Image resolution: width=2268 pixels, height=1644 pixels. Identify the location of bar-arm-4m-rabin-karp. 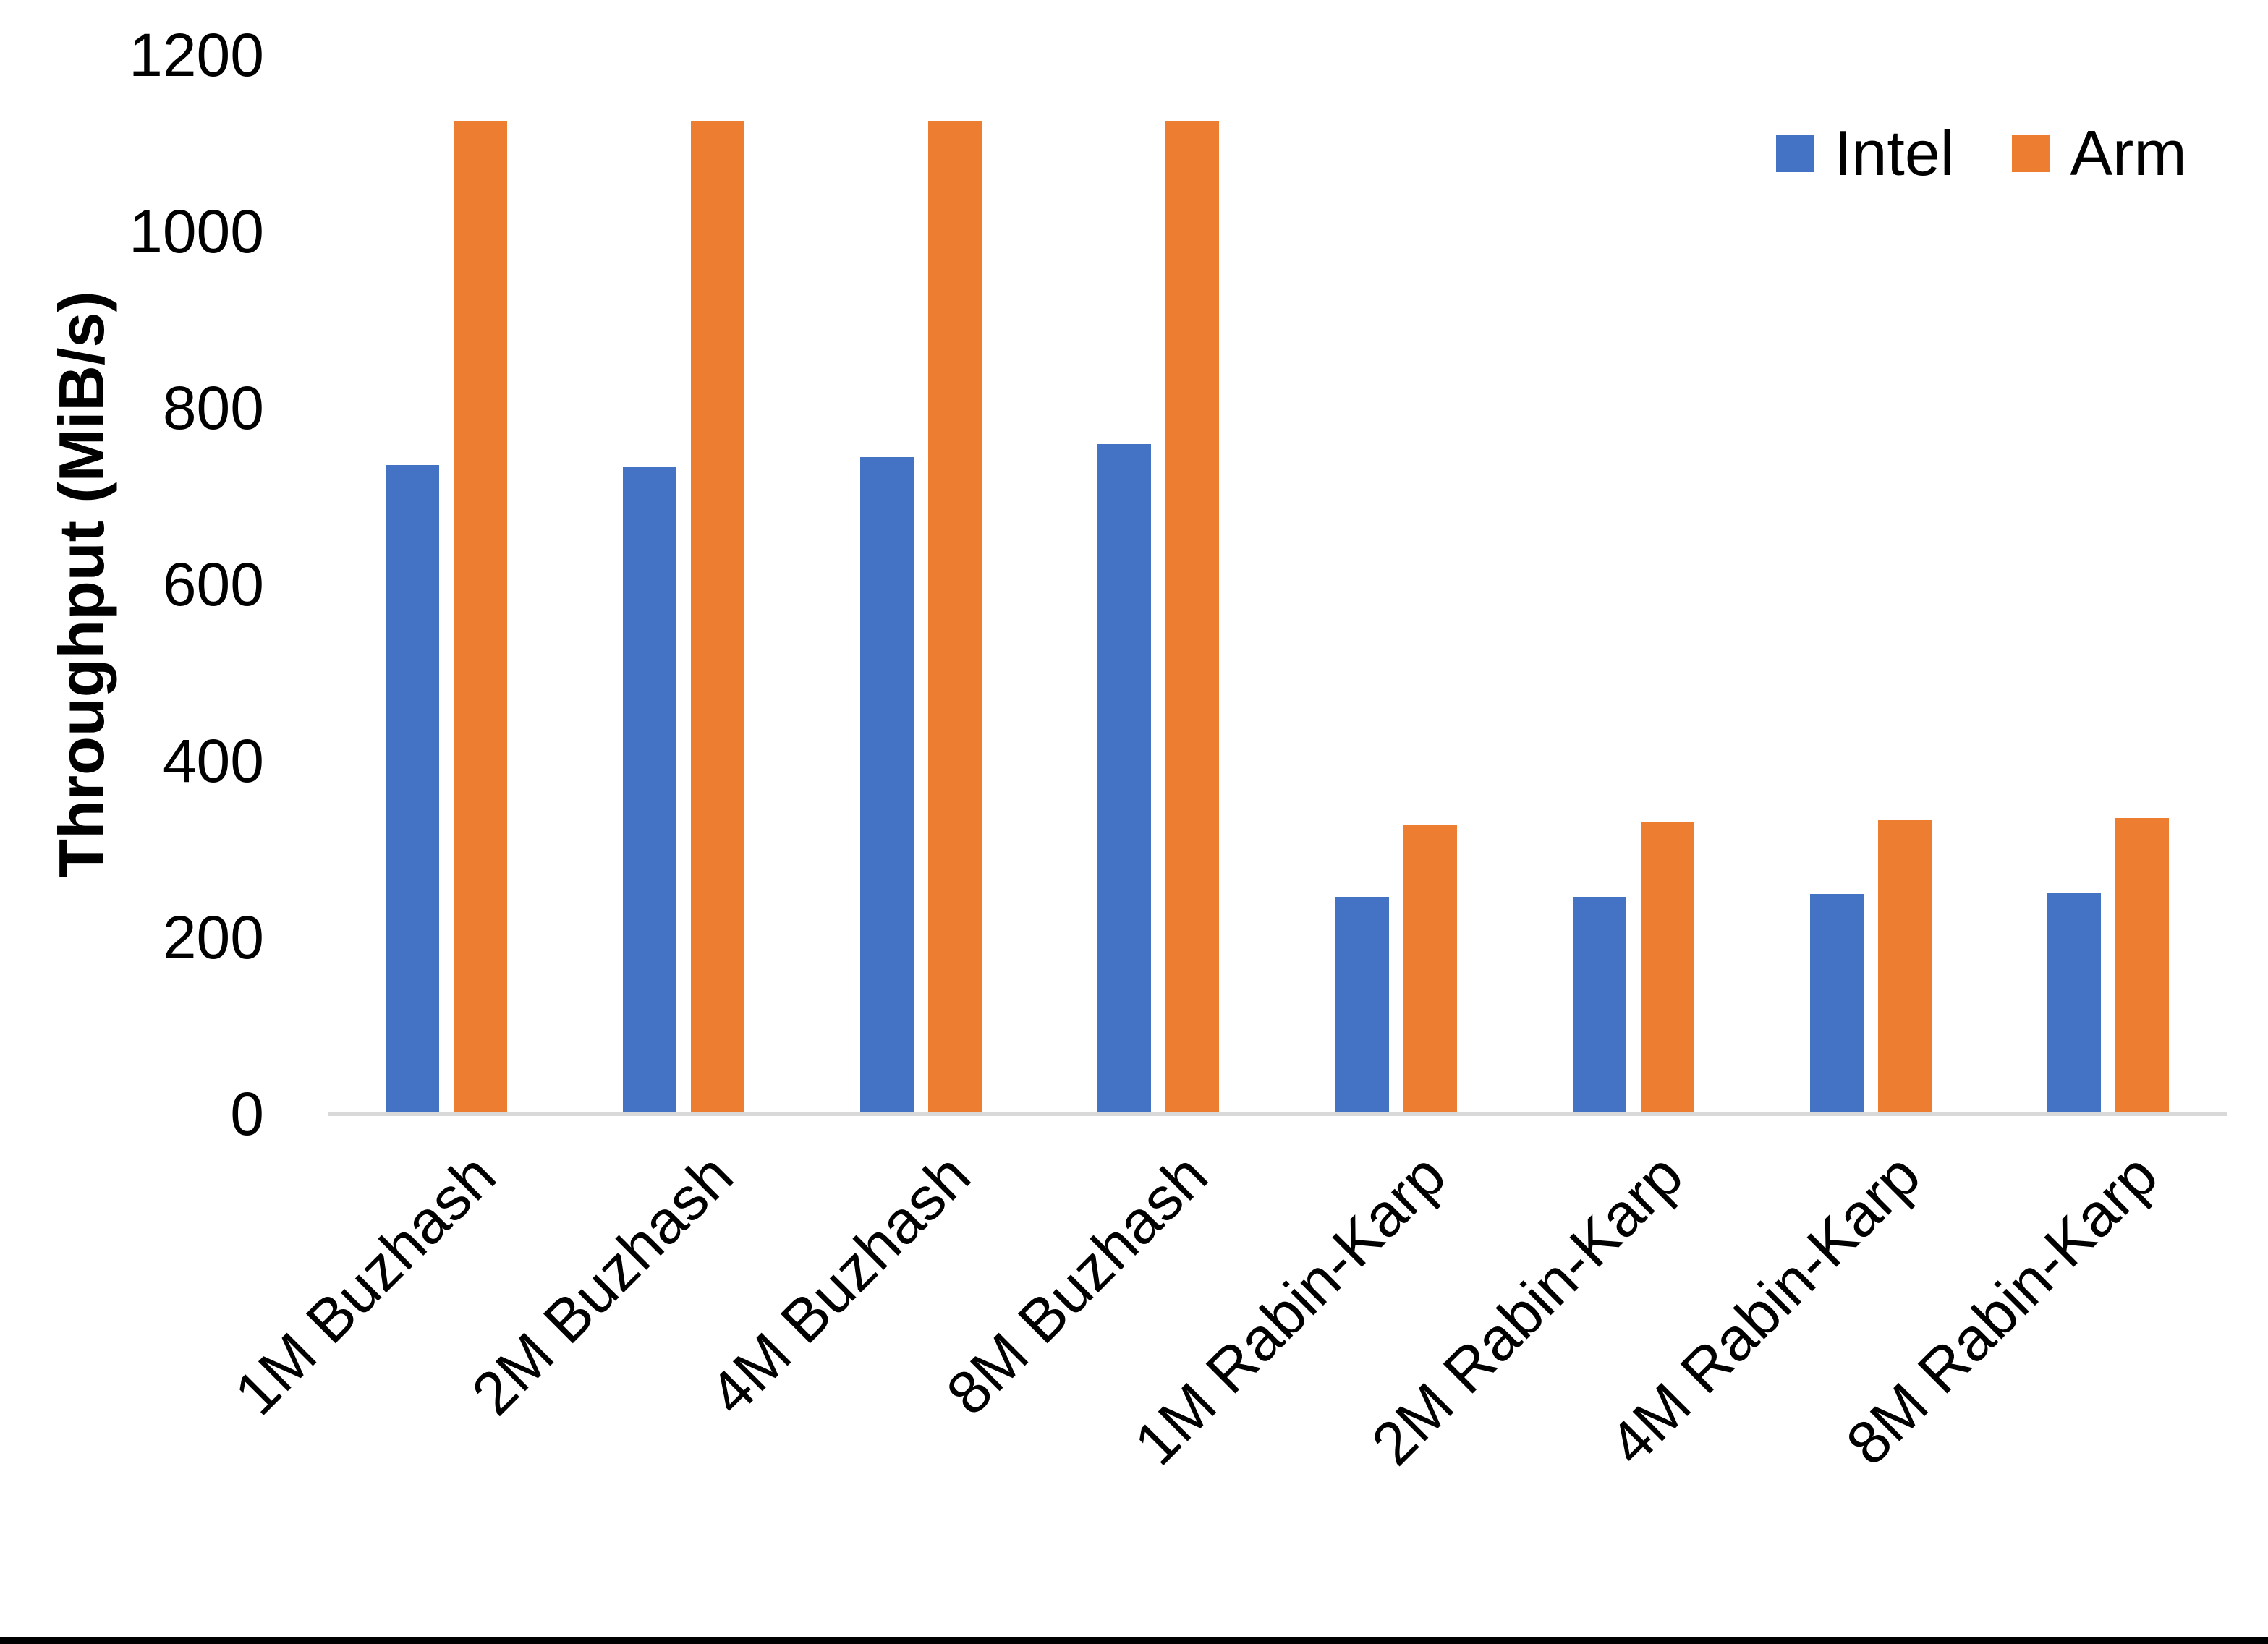
(1905, 967).